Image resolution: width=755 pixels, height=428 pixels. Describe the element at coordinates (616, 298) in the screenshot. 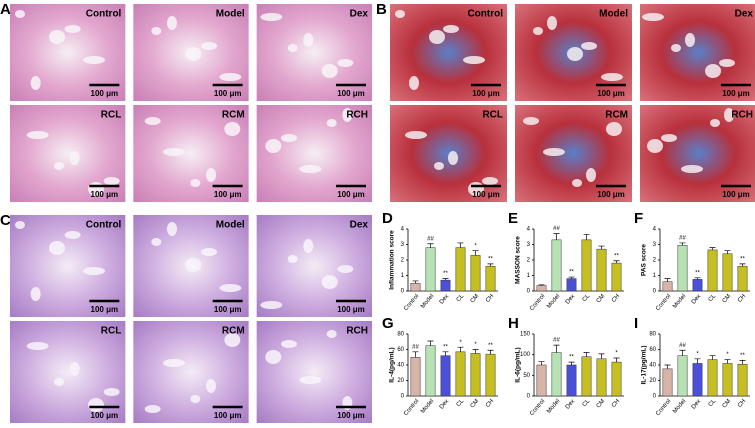

I see `x-tick-label: CH` at that location.